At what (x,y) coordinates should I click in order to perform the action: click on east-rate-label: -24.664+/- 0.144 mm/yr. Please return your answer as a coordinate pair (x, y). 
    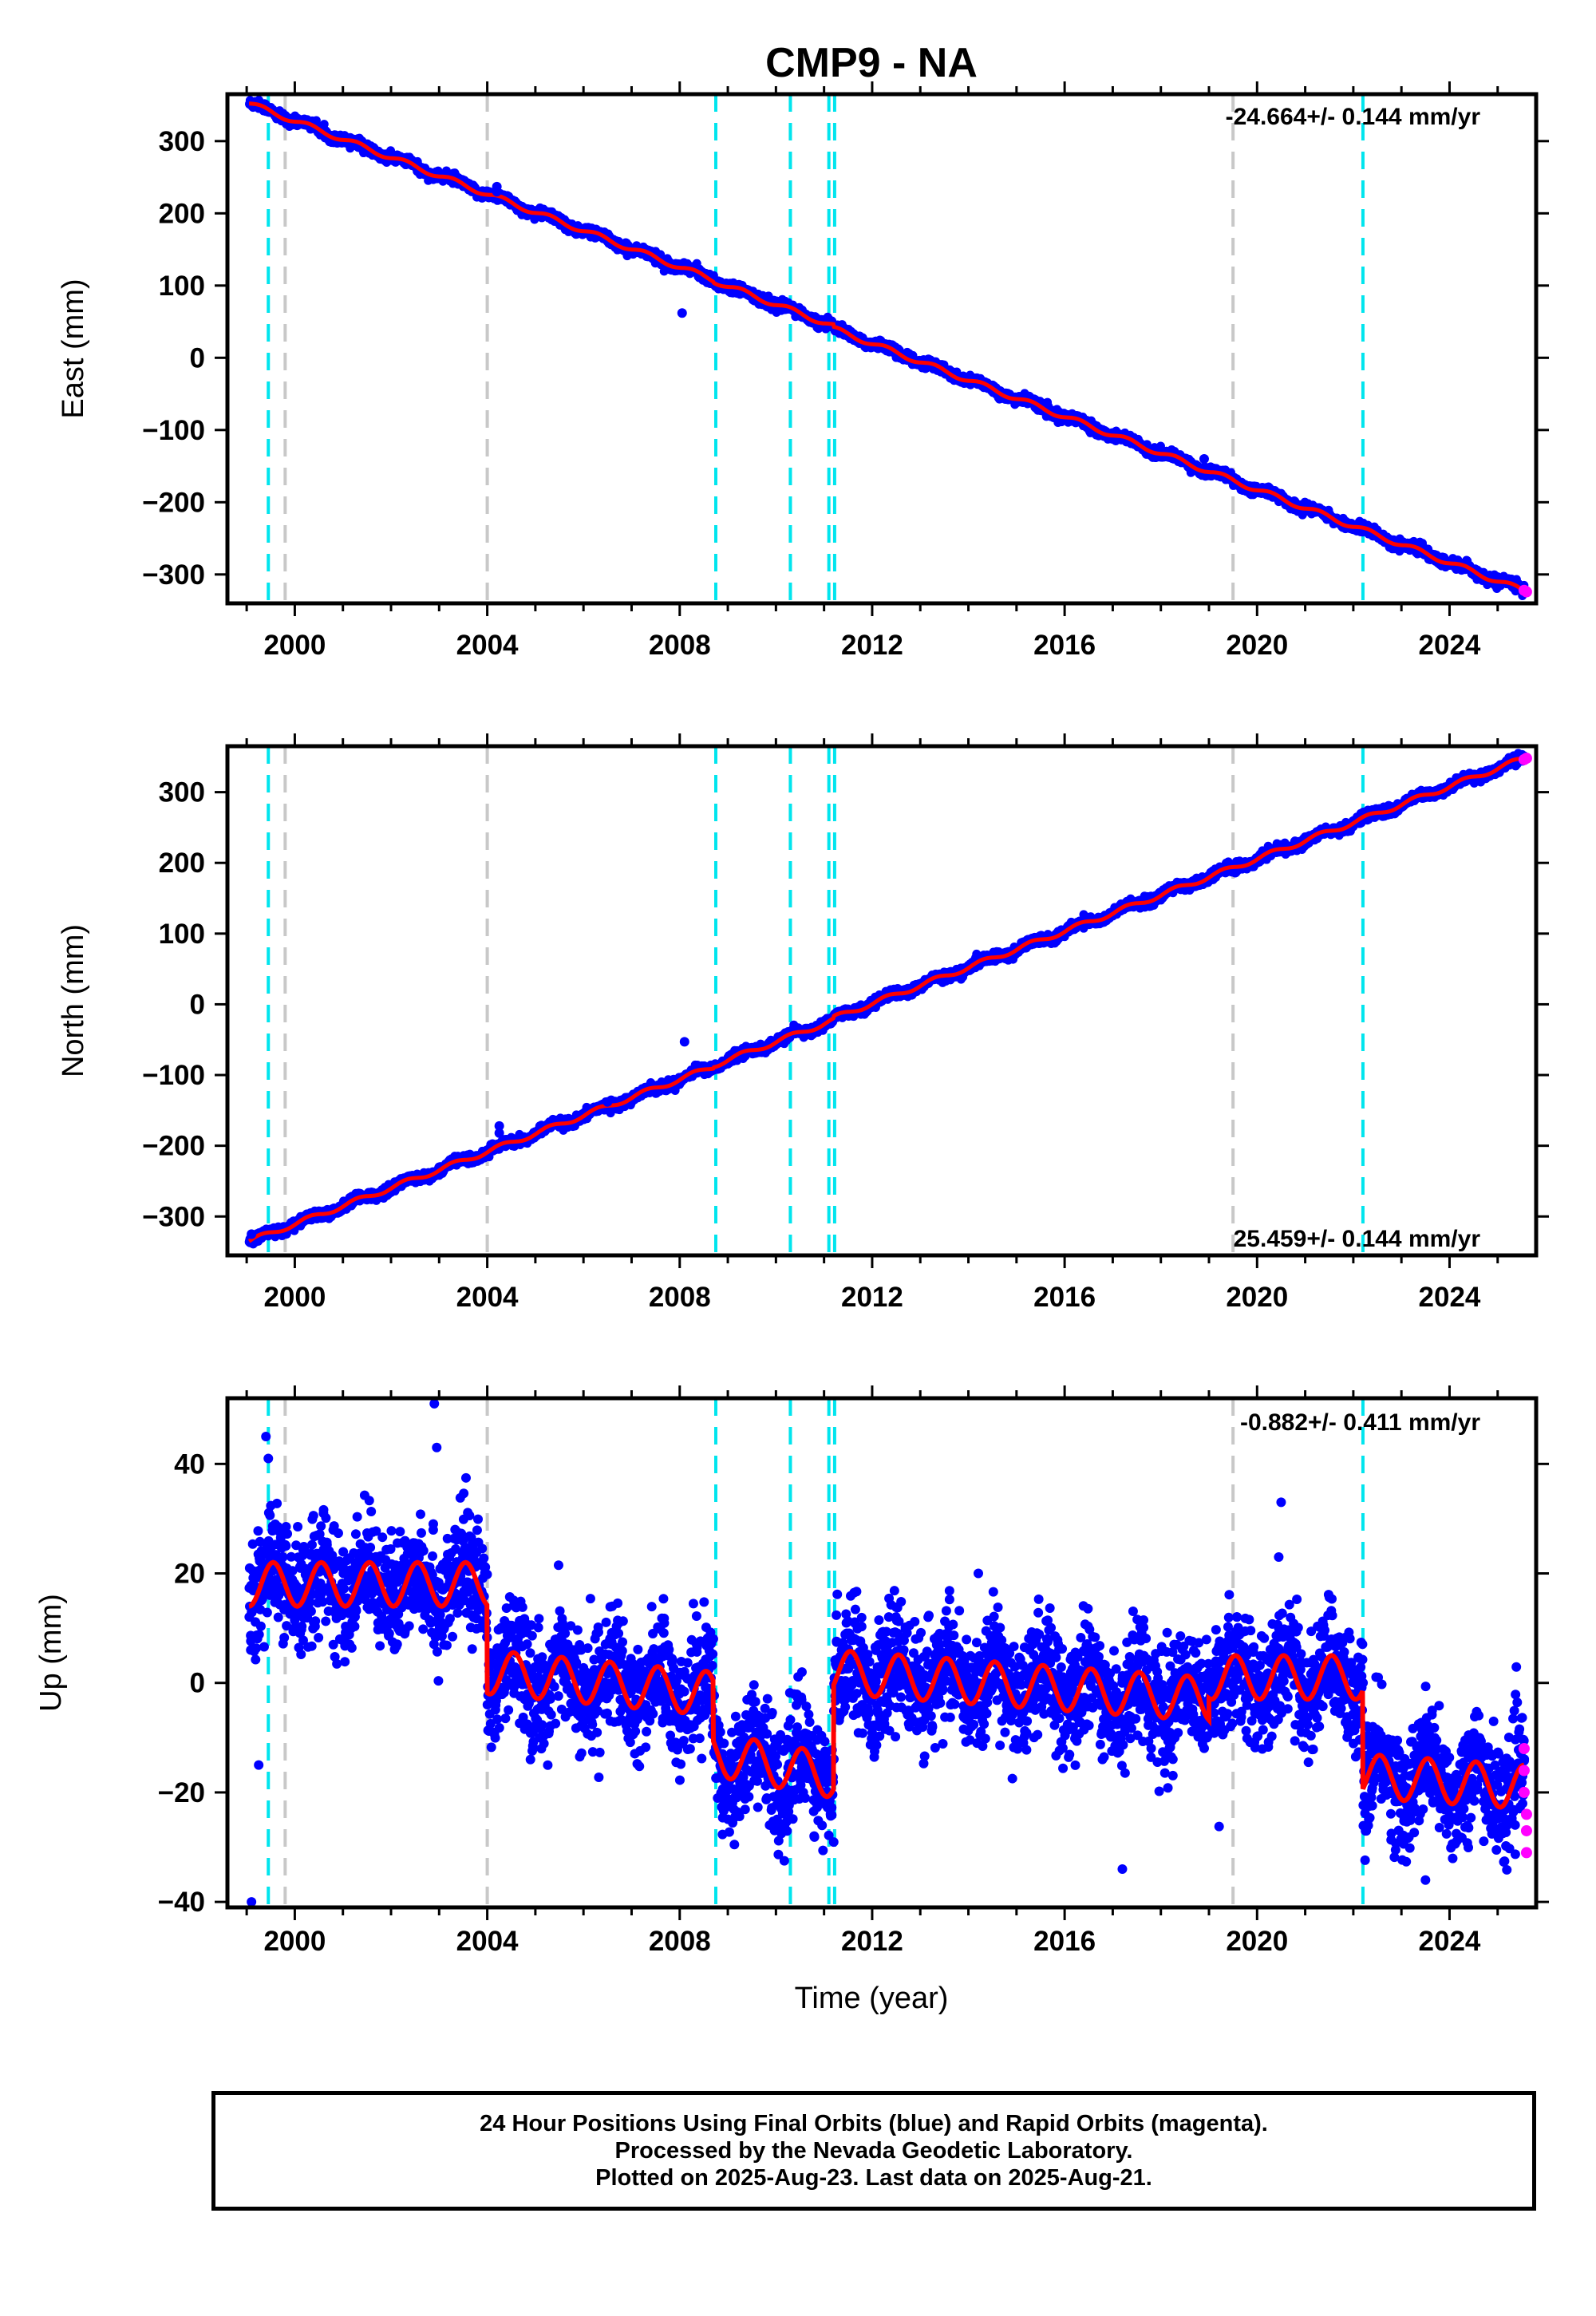
    Looking at the image, I should click on (1353, 117).